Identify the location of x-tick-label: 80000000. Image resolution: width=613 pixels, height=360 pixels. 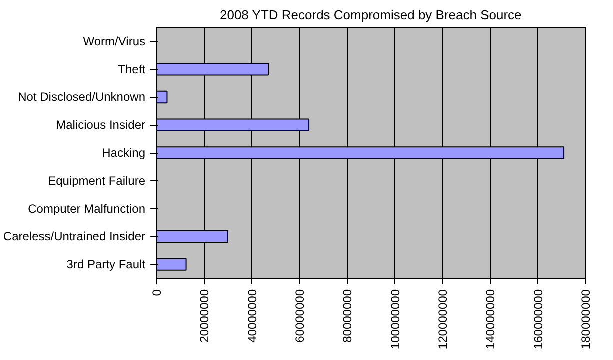
(347, 316).